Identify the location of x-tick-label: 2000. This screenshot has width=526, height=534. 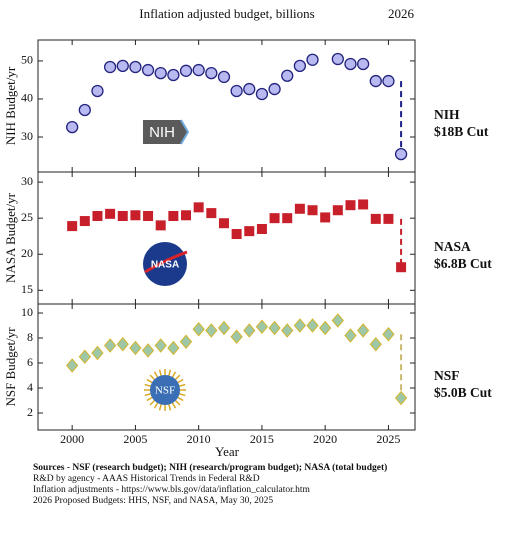
(72, 439).